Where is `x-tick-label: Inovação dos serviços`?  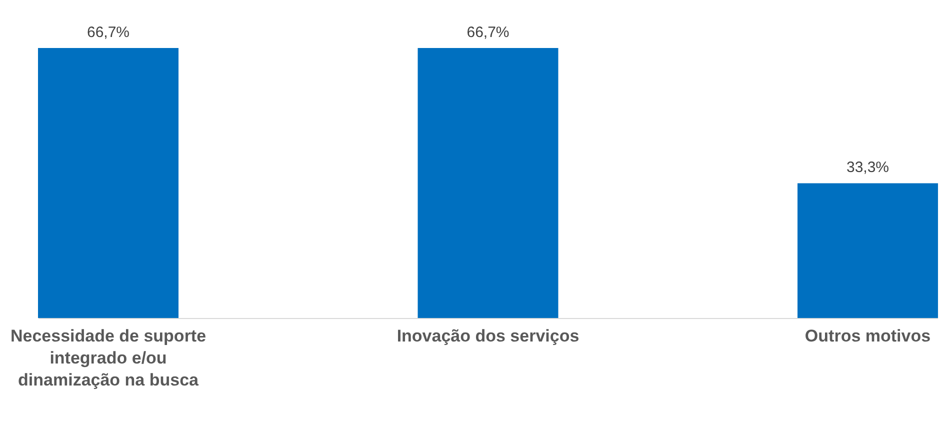
x-tick-label: Inovação dos serviços is located at coordinates (488, 336).